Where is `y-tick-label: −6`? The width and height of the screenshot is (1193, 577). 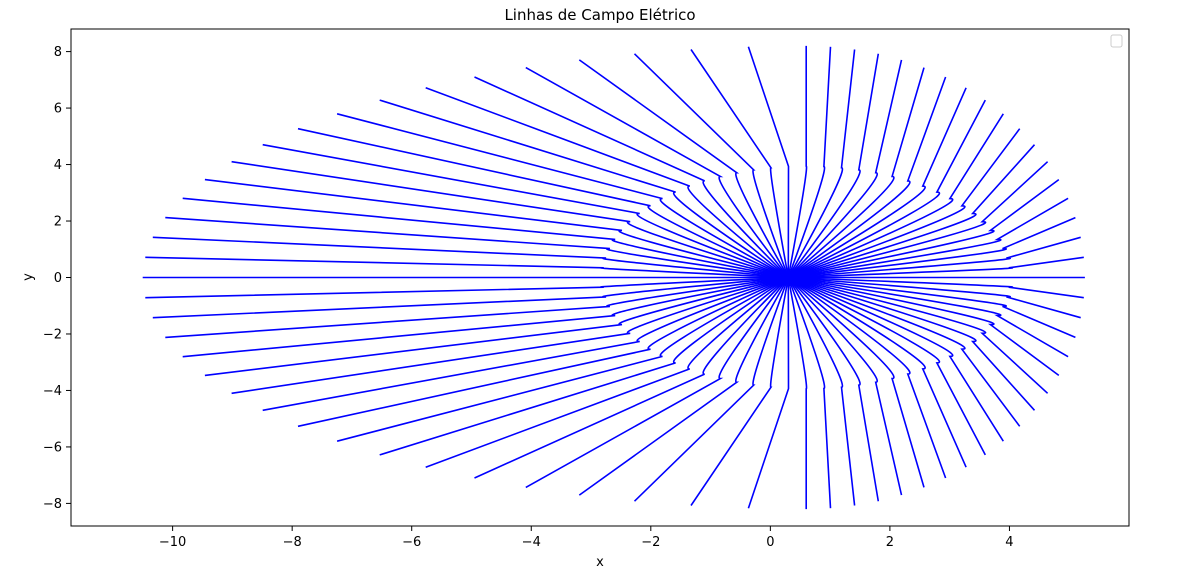
y-tick-label: −6 is located at coordinates (52, 447).